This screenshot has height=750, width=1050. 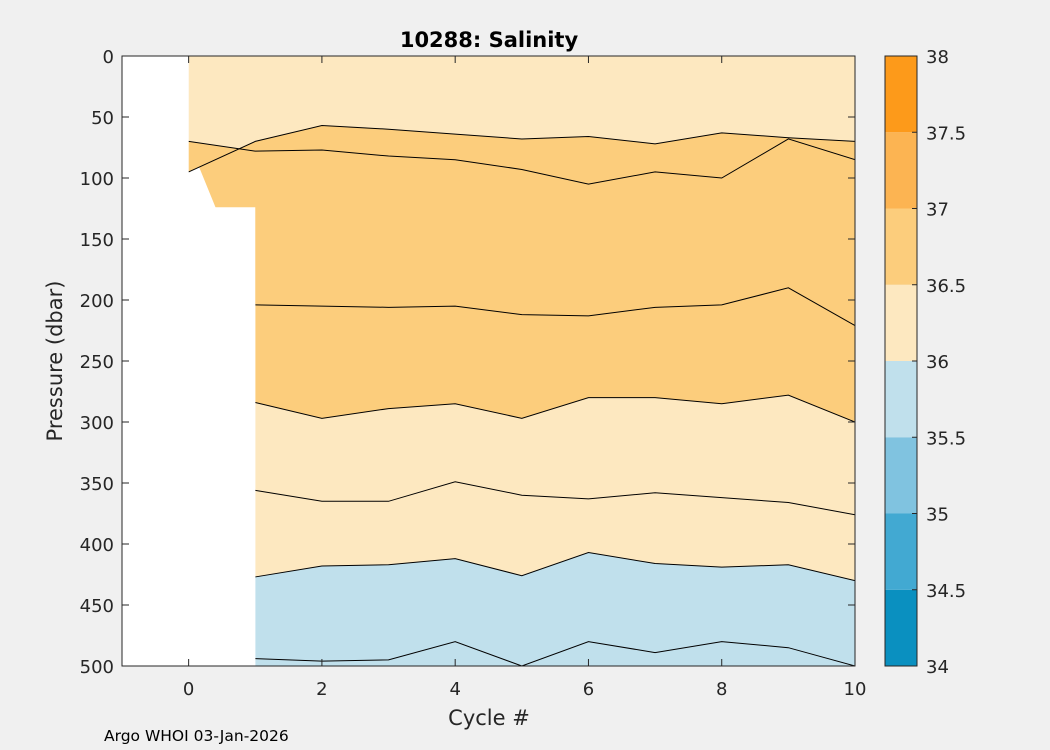 What do you see at coordinates (196, 736) in the screenshot?
I see `footer-credit: Argo WHOI 03-Jan-2026` at bounding box center [196, 736].